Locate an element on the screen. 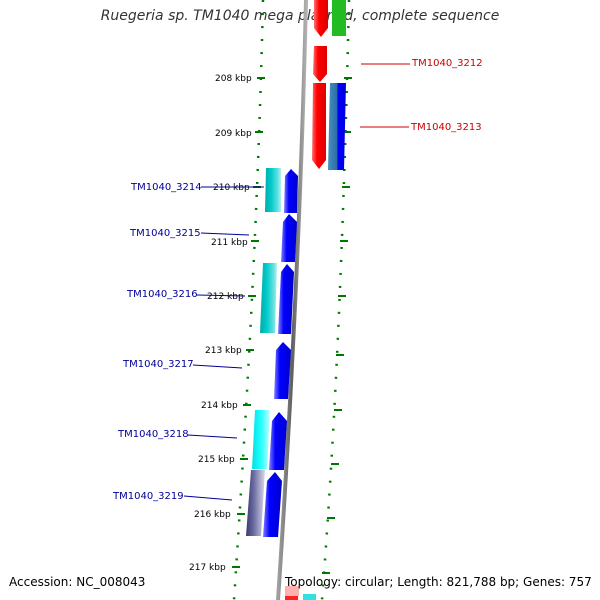  gene-label-tm1040-3217: TM1040_3217 is located at coordinates (158, 364).